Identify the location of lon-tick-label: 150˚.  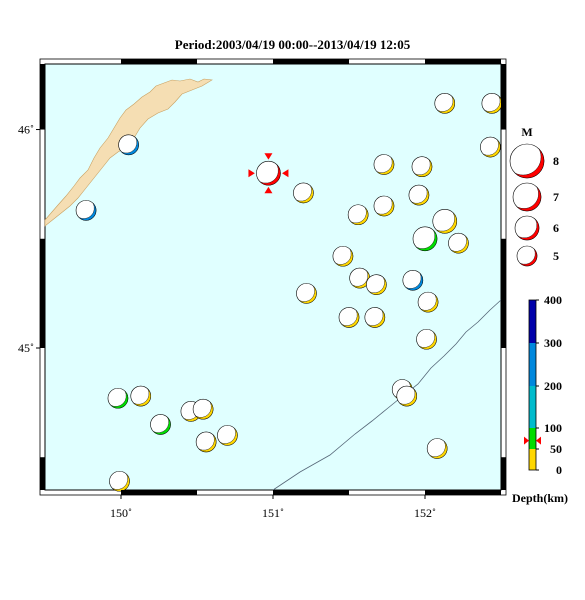
(121, 513).